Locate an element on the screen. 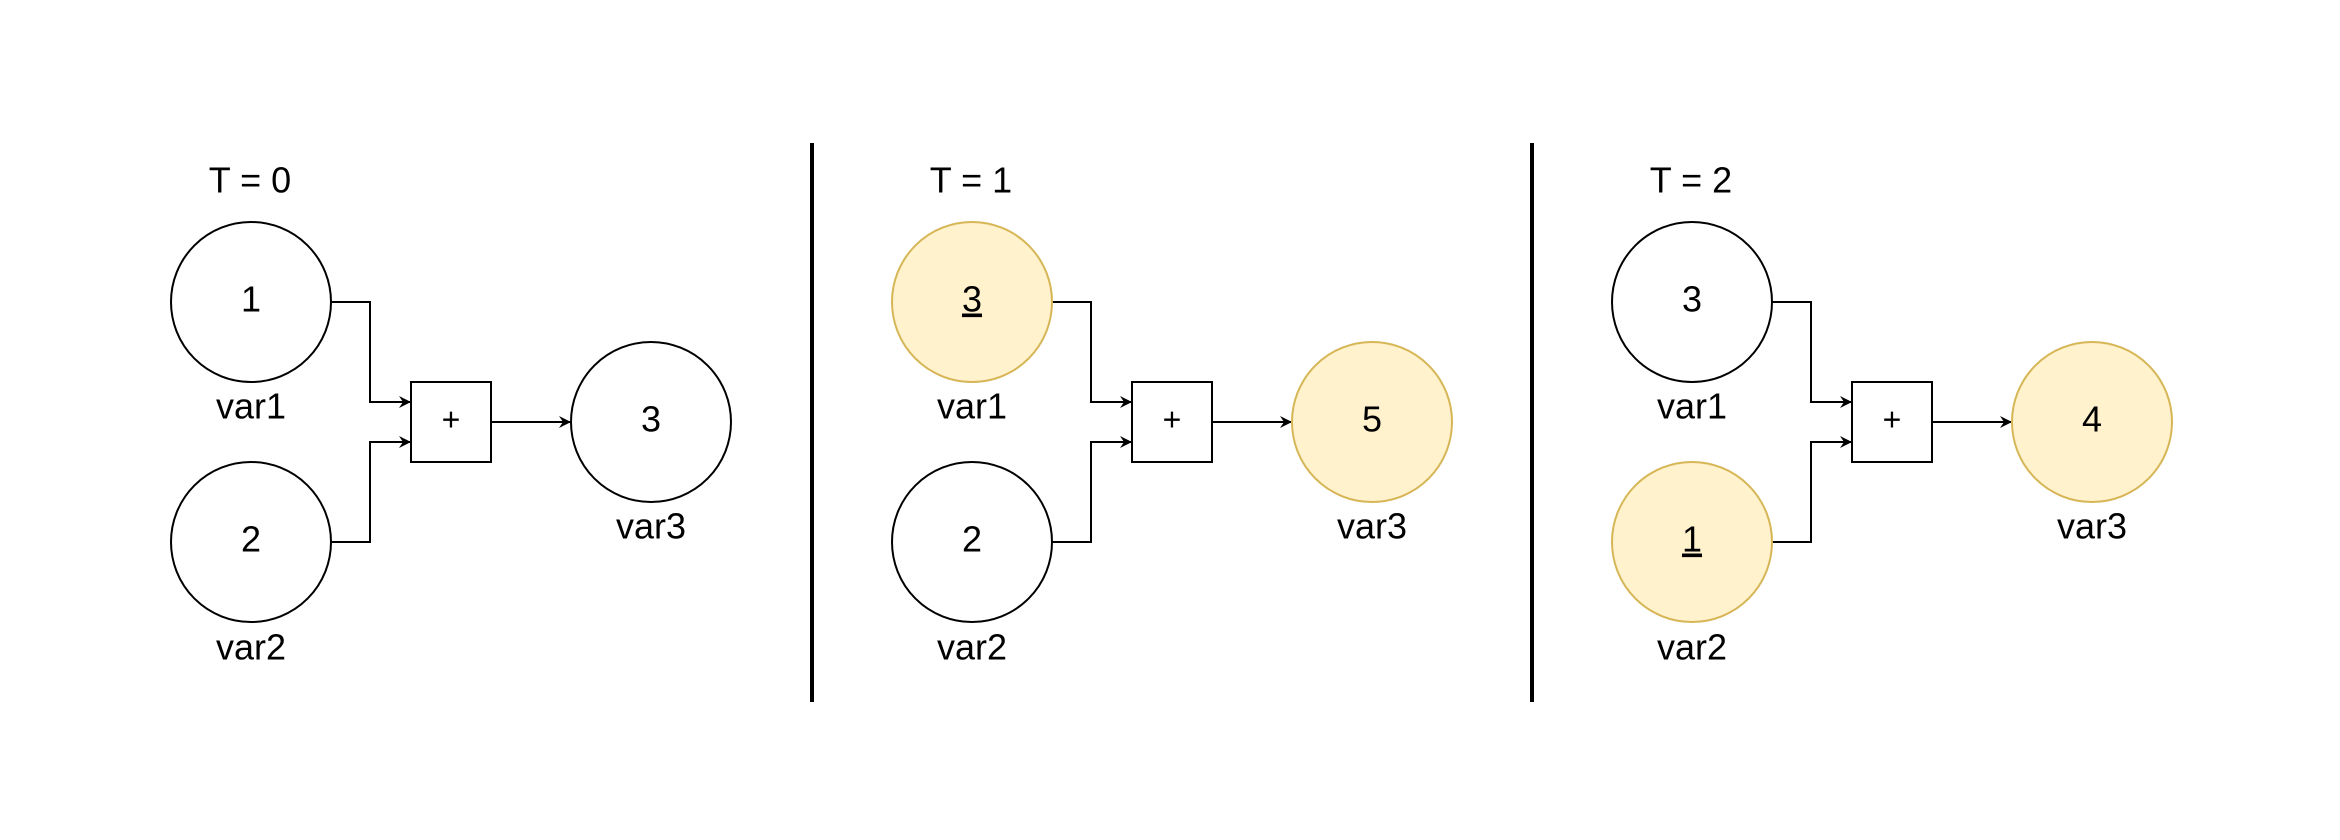 The image size is (2340, 840). var3-node: 3 var3 is located at coordinates (651, 444).